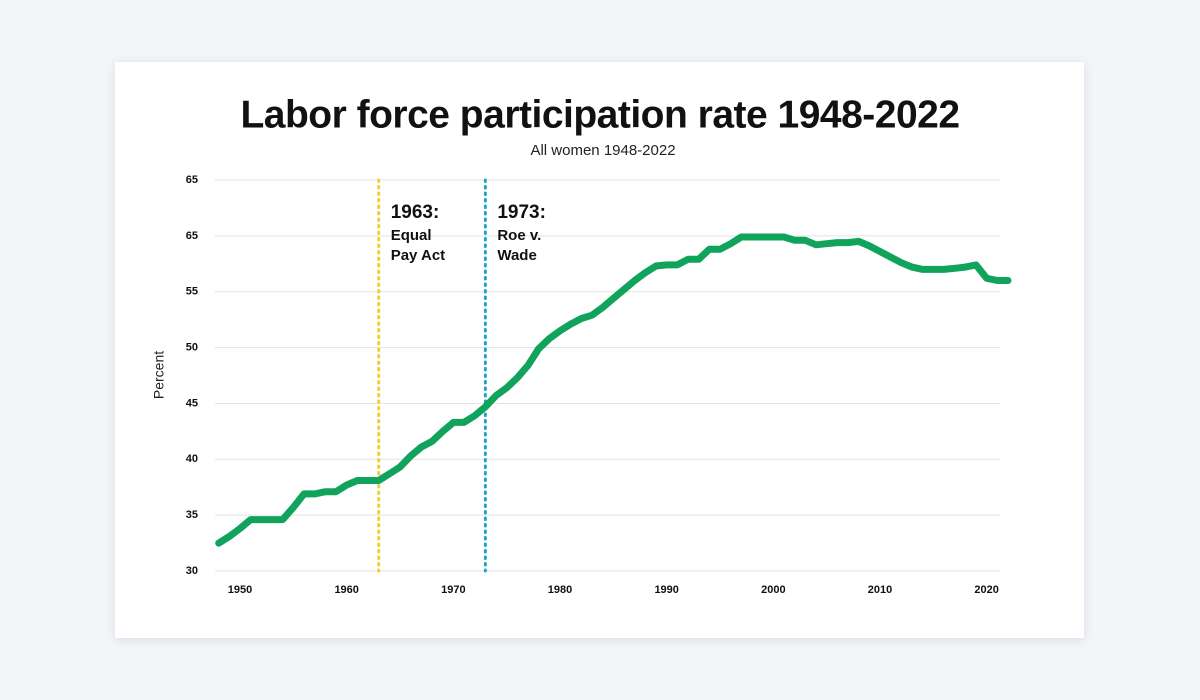 This screenshot has width=1200, height=700. What do you see at coordinates (159, 375) in the screenshot?
I see `y-axis-label: Percent` at bounding box center [159, 375].